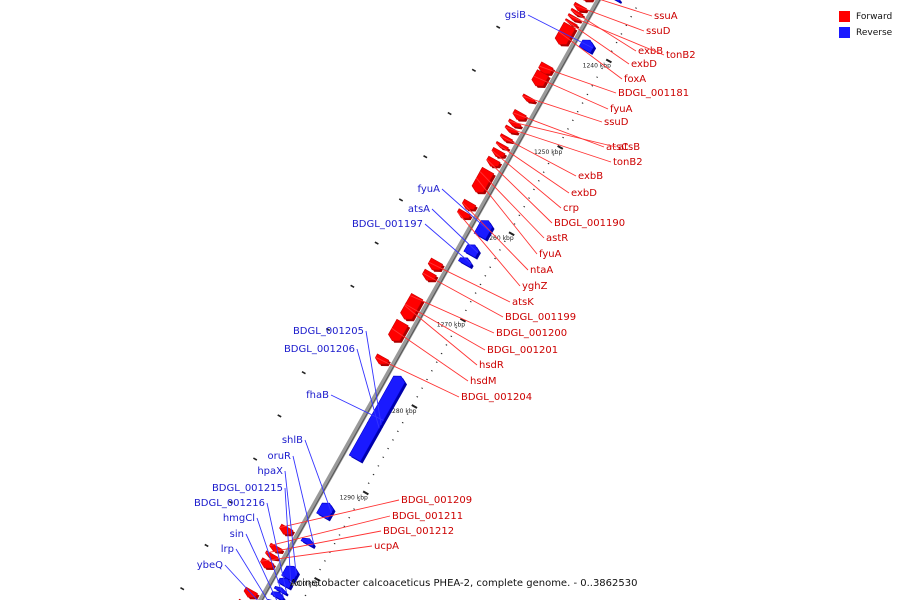 This screenshot has width=900, height=600. I want to click on forward-gene-label: BDGL_001209, so click(436, 500).